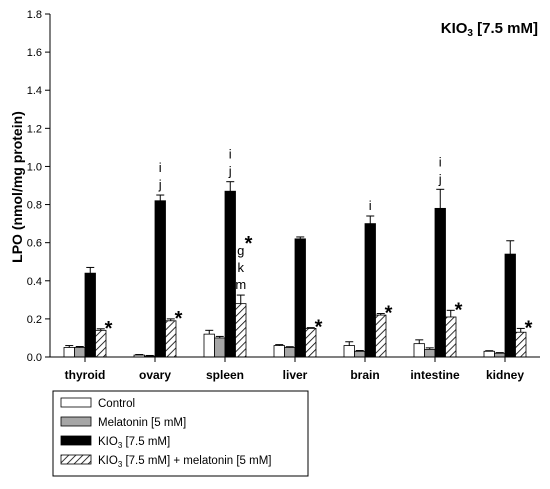 This screenshot has height=489, width=550. I want to click on x-category-label: spleen, so click(225, 375).